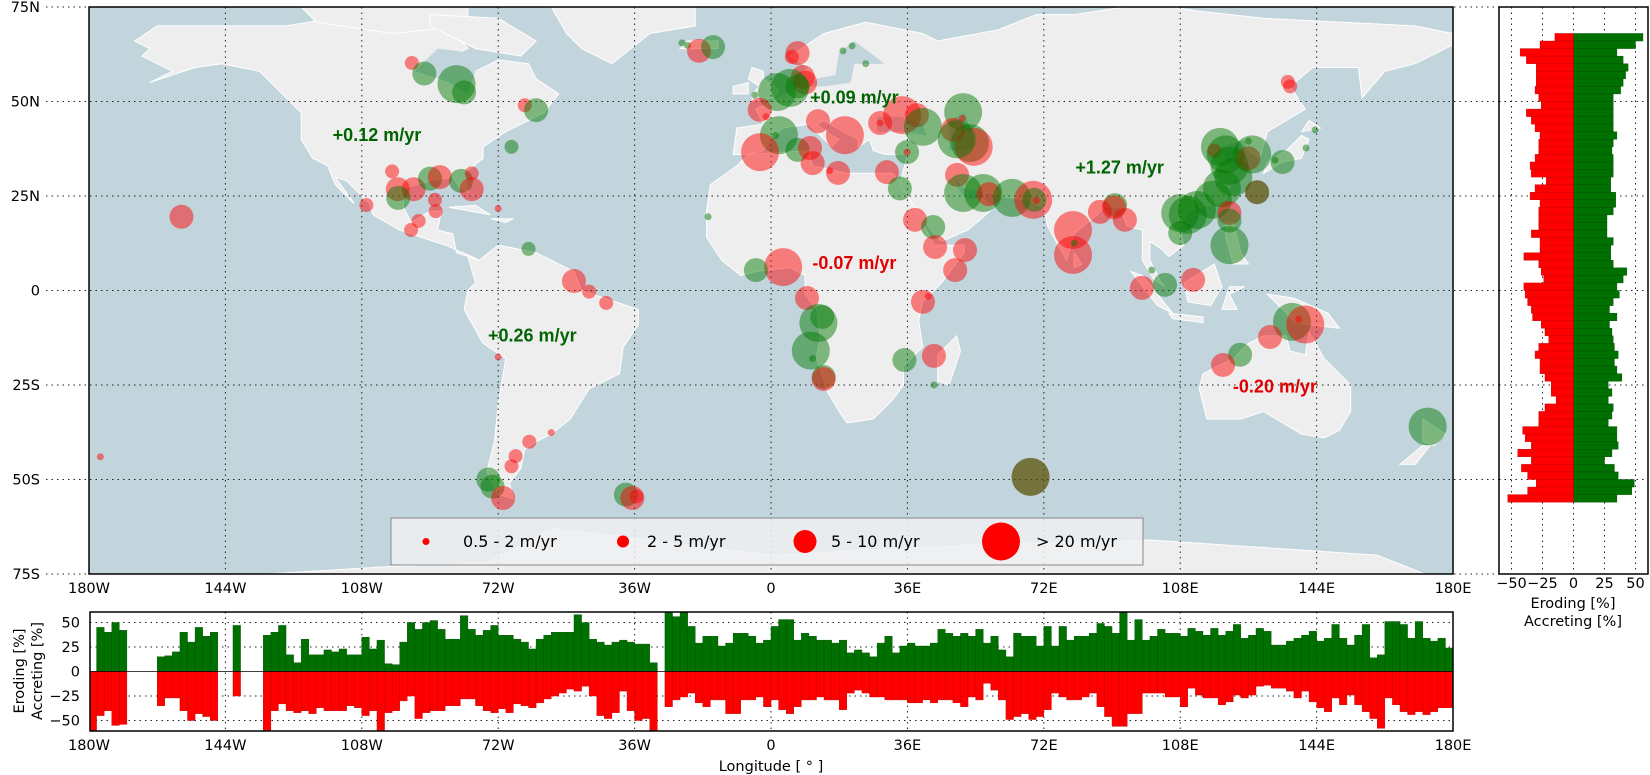 This screenshot has height=775, width=1650. I want to click on hist-x-tick-label: 72W, so click(498, 746).